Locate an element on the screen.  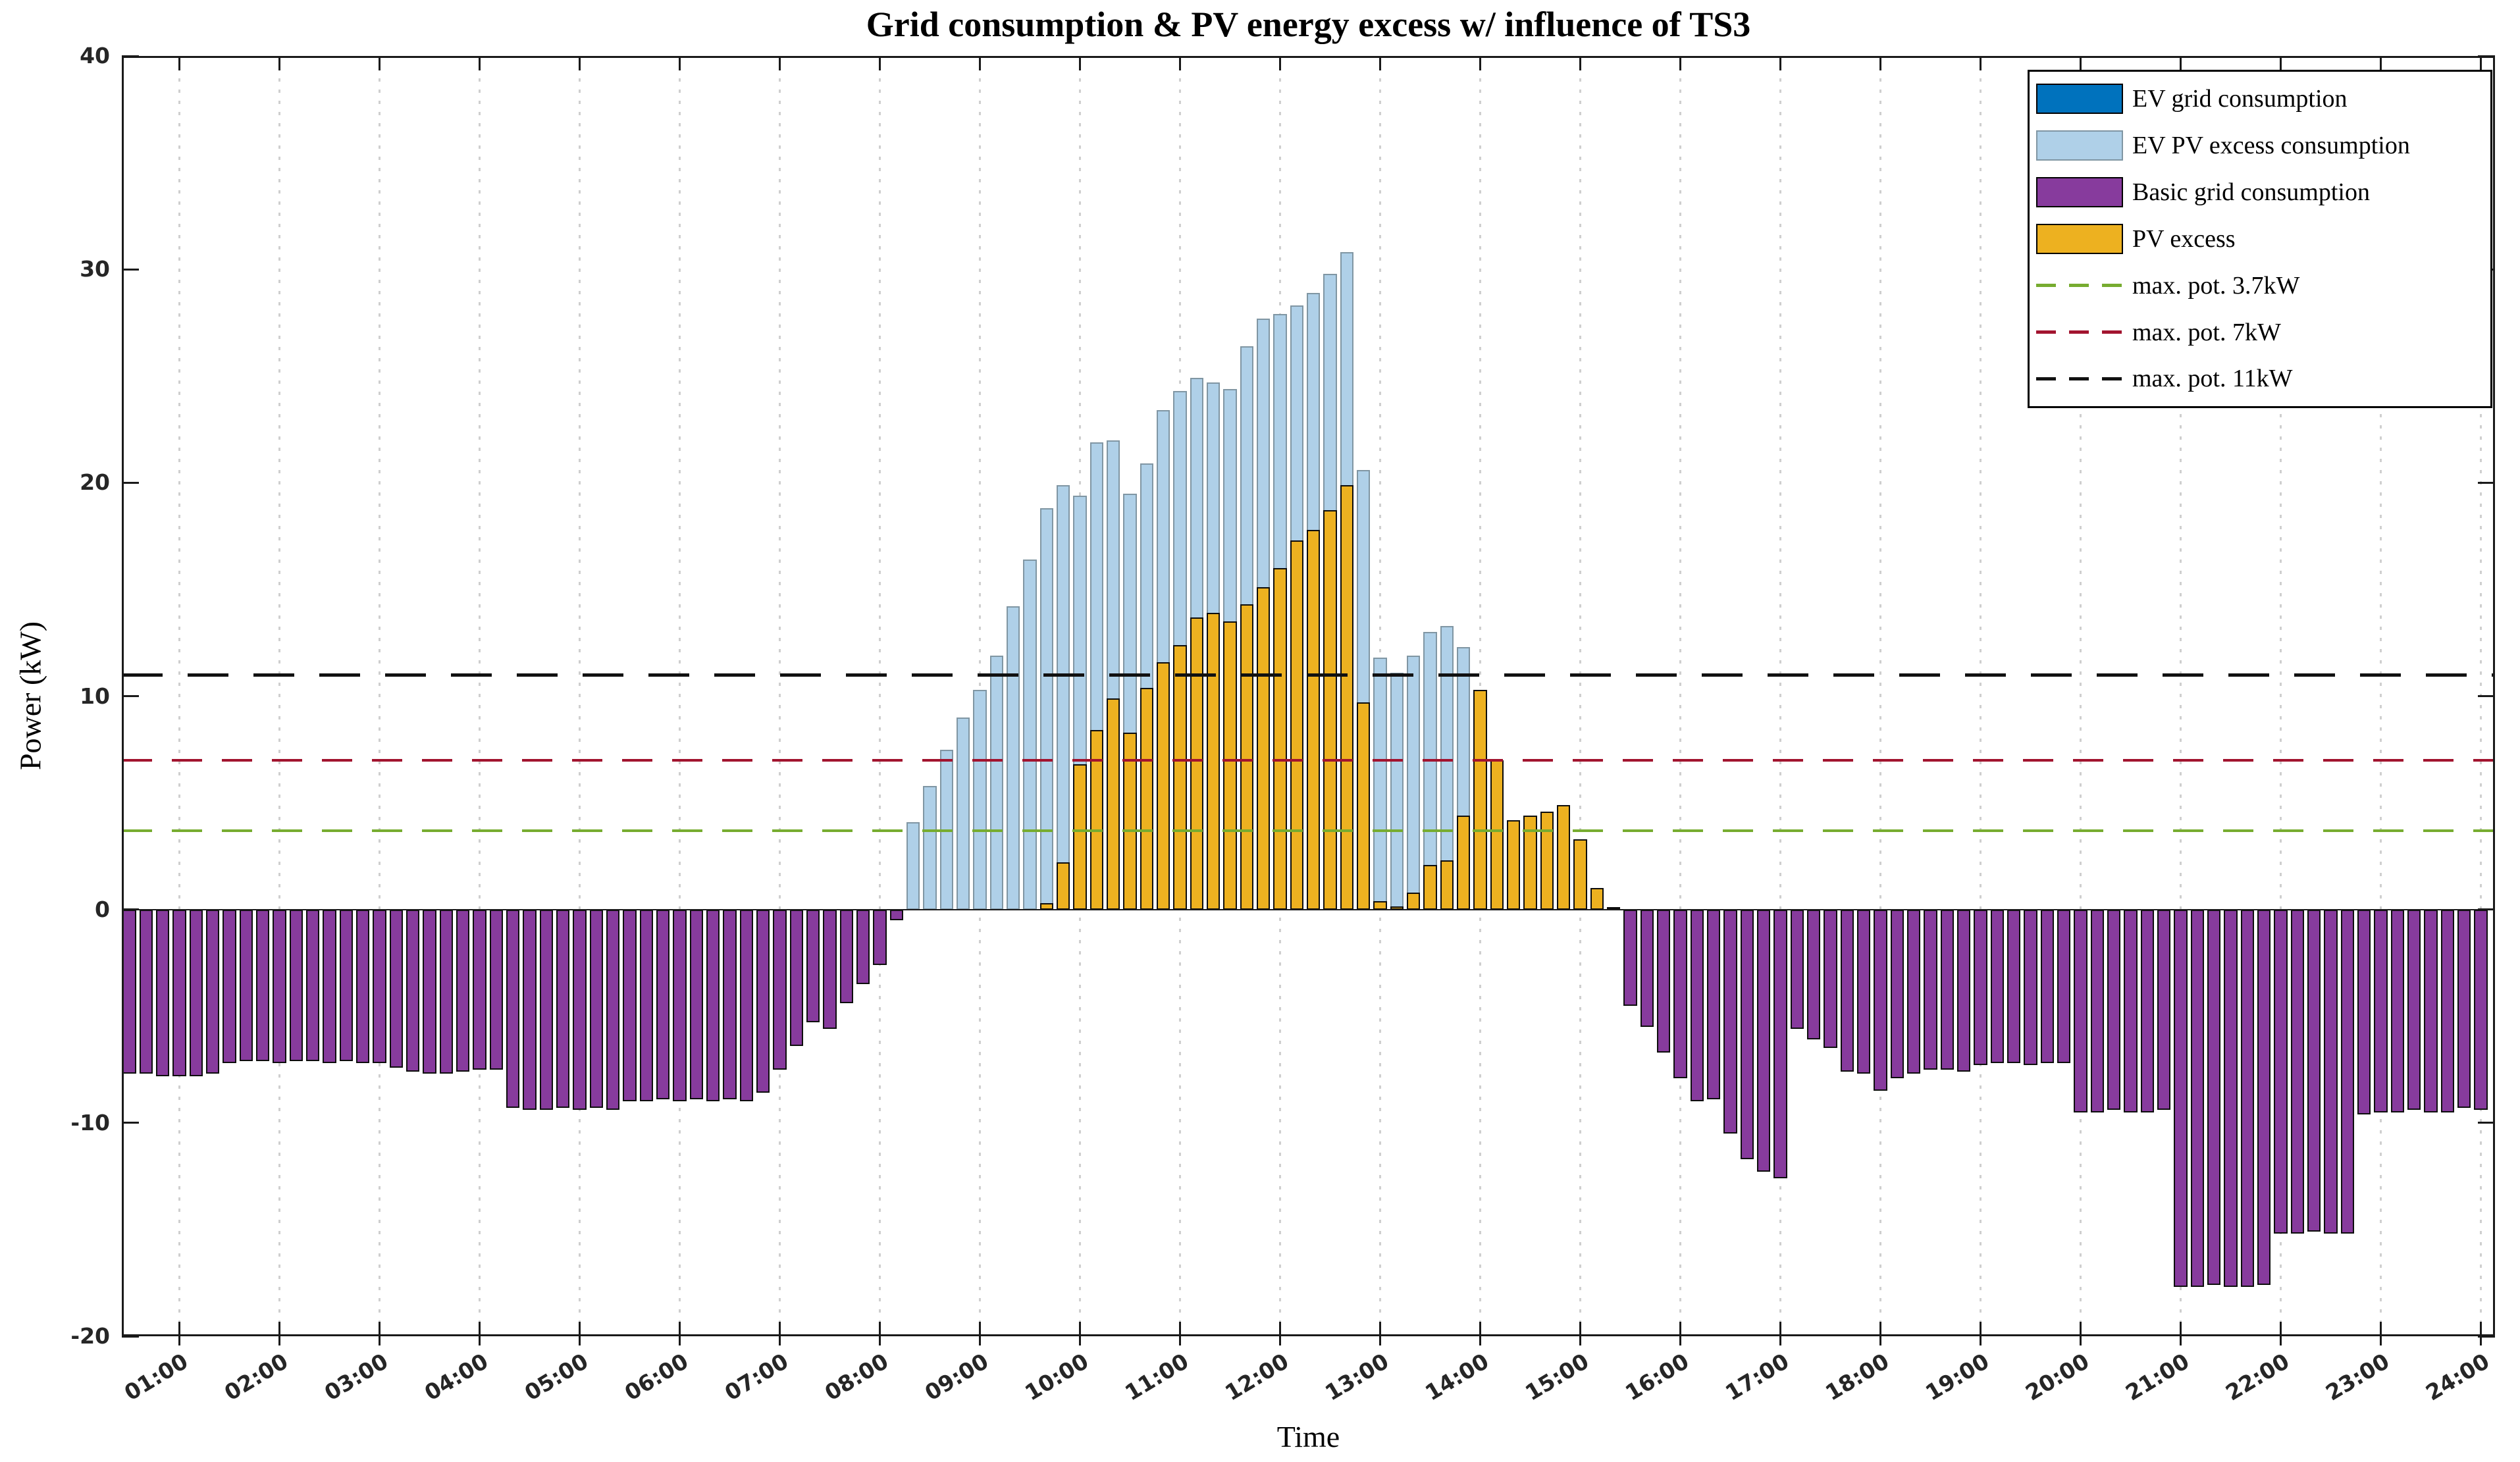
legend-item-label: EV grid consumption is located at coordinates (2240, 99).